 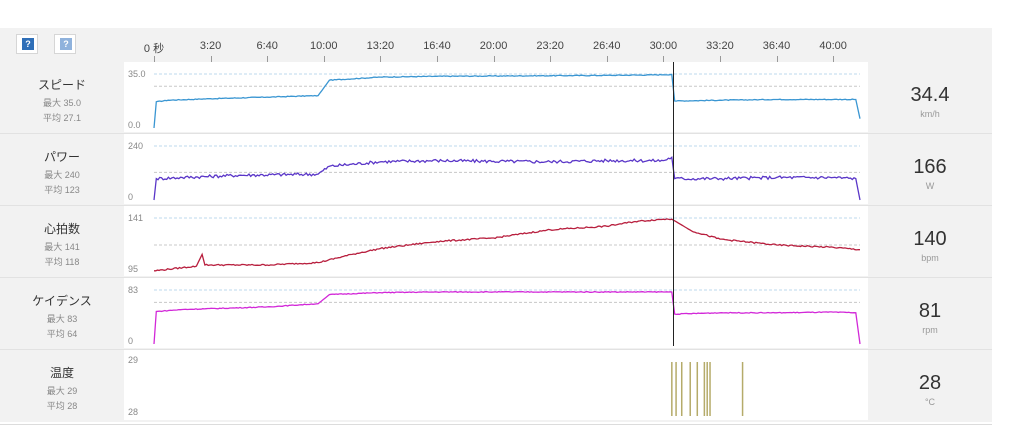 What do you see at coordinates (507, 178) in the screenshot?
I see `パワー-line` at bounding box center [507, 178].